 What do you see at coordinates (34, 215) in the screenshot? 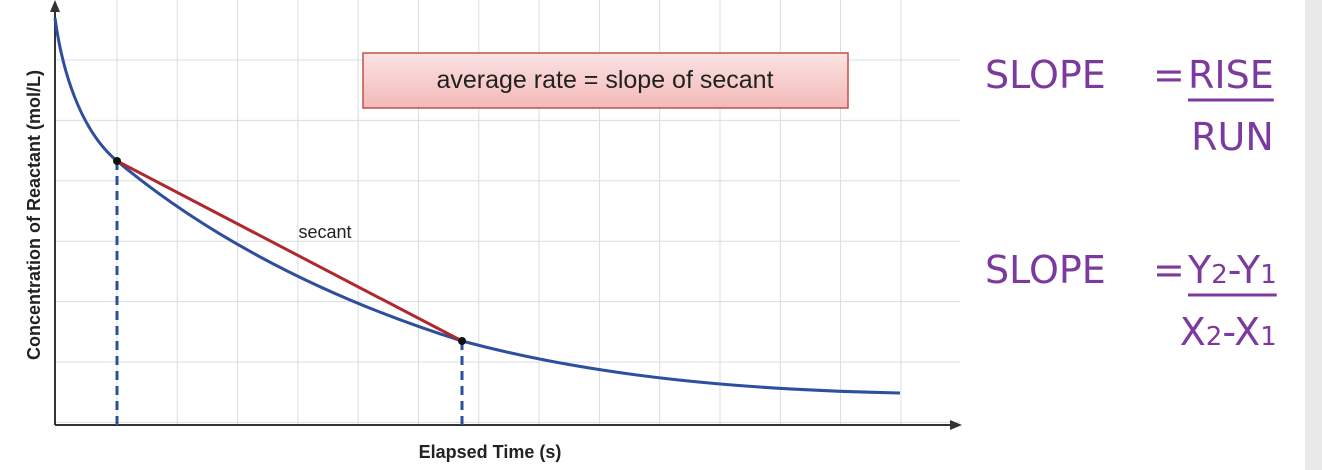
I see `y-axis-label: Concentration of Reactant (mol/L)` at bounding box center [34, 215].